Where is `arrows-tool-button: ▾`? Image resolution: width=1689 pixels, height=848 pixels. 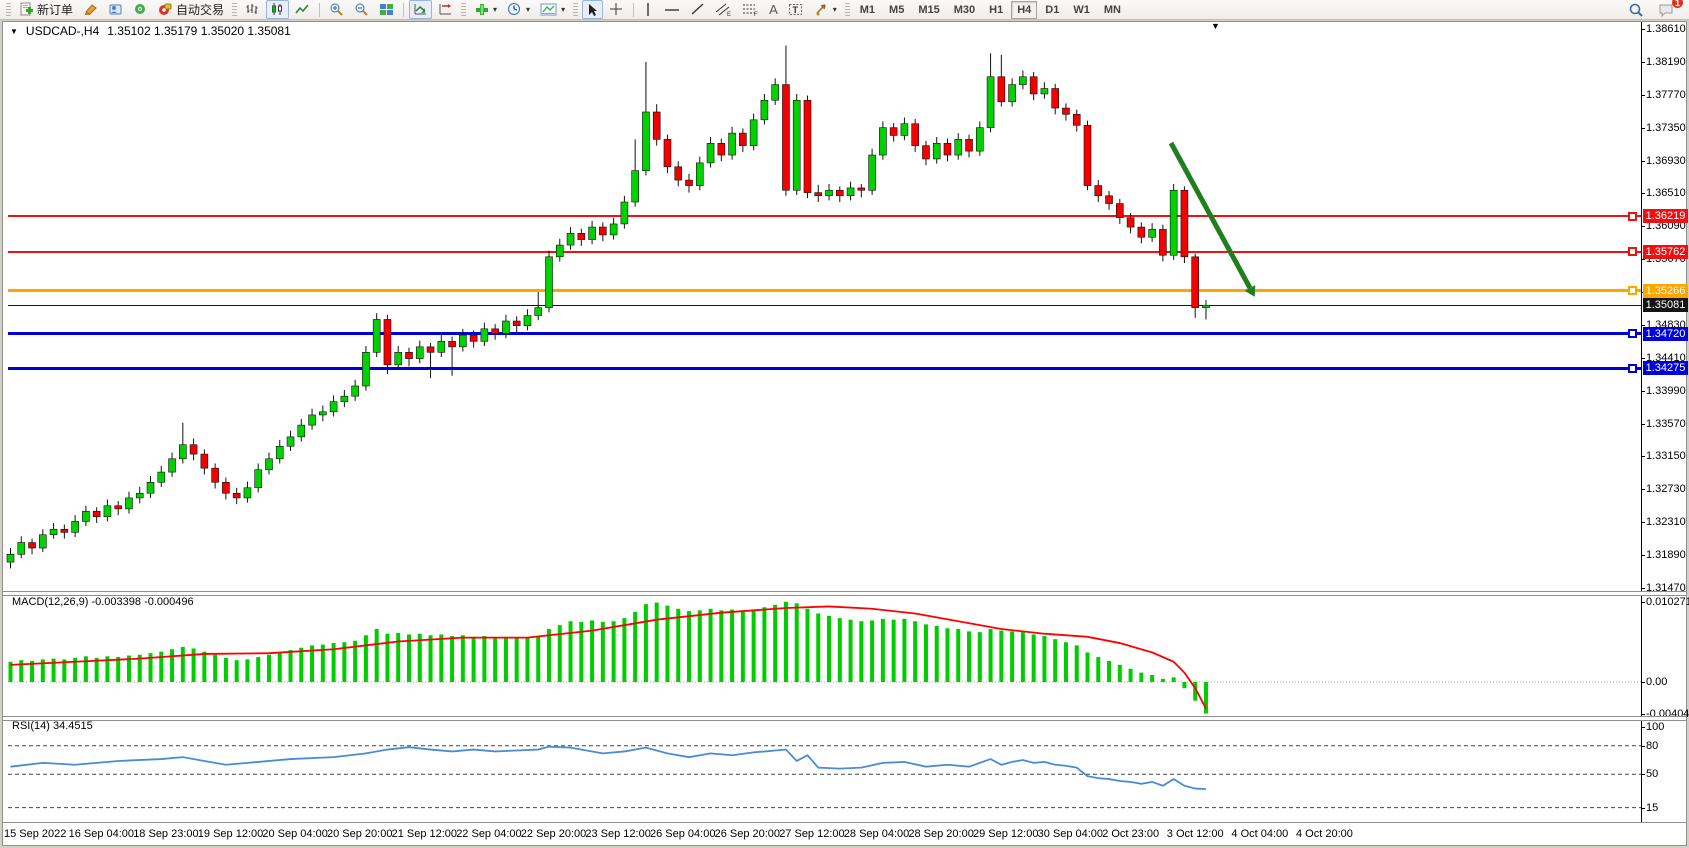
arrows-tool-button: ▾ is located at coordinates (825, 9).